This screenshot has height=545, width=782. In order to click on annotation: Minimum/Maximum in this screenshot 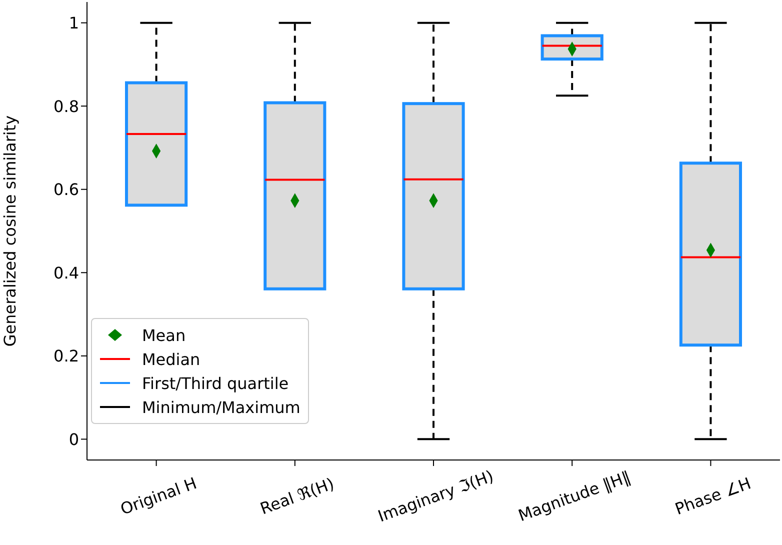, I will do `click(221, 407)`.